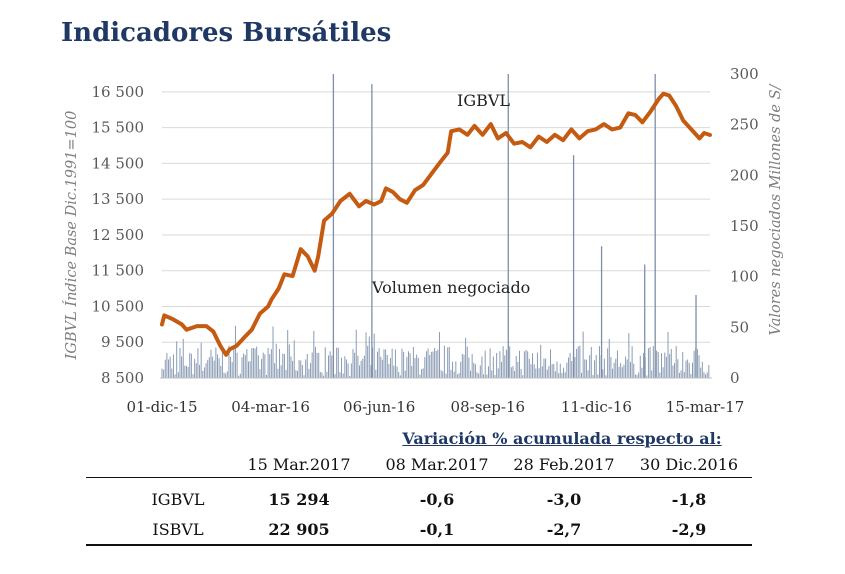 The image size is (845, 574). What do you see at coordinates (299, 499) in the screenshot?
I see `index-level: 15 294` at bounding box center [299, 499].